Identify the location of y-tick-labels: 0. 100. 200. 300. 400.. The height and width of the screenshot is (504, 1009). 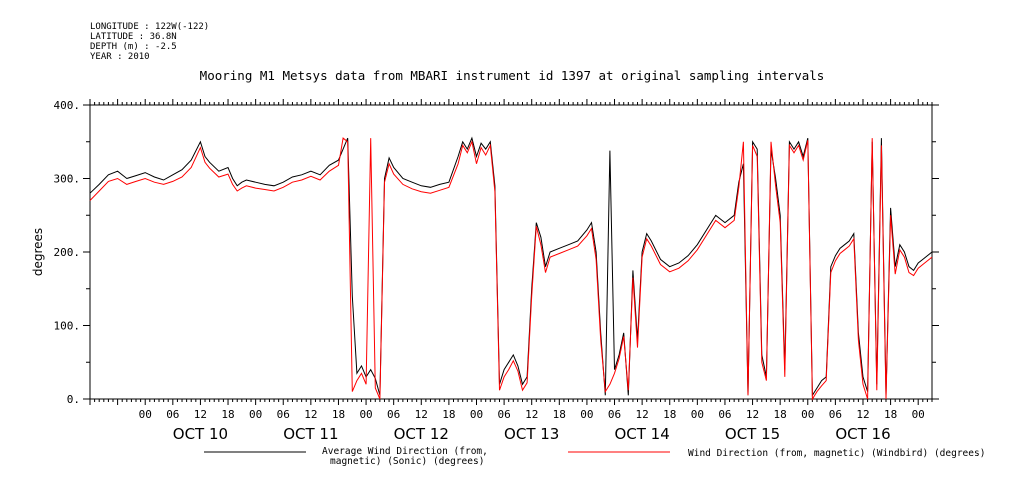
(67, 252).